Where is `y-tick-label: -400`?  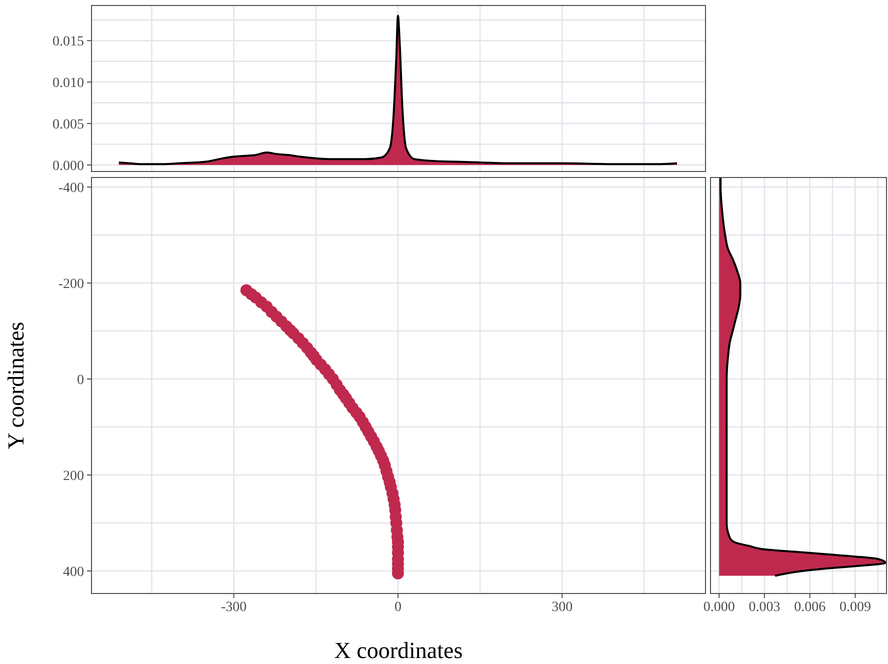 y-tick-label: -400 is located at coordinates (71, 188).